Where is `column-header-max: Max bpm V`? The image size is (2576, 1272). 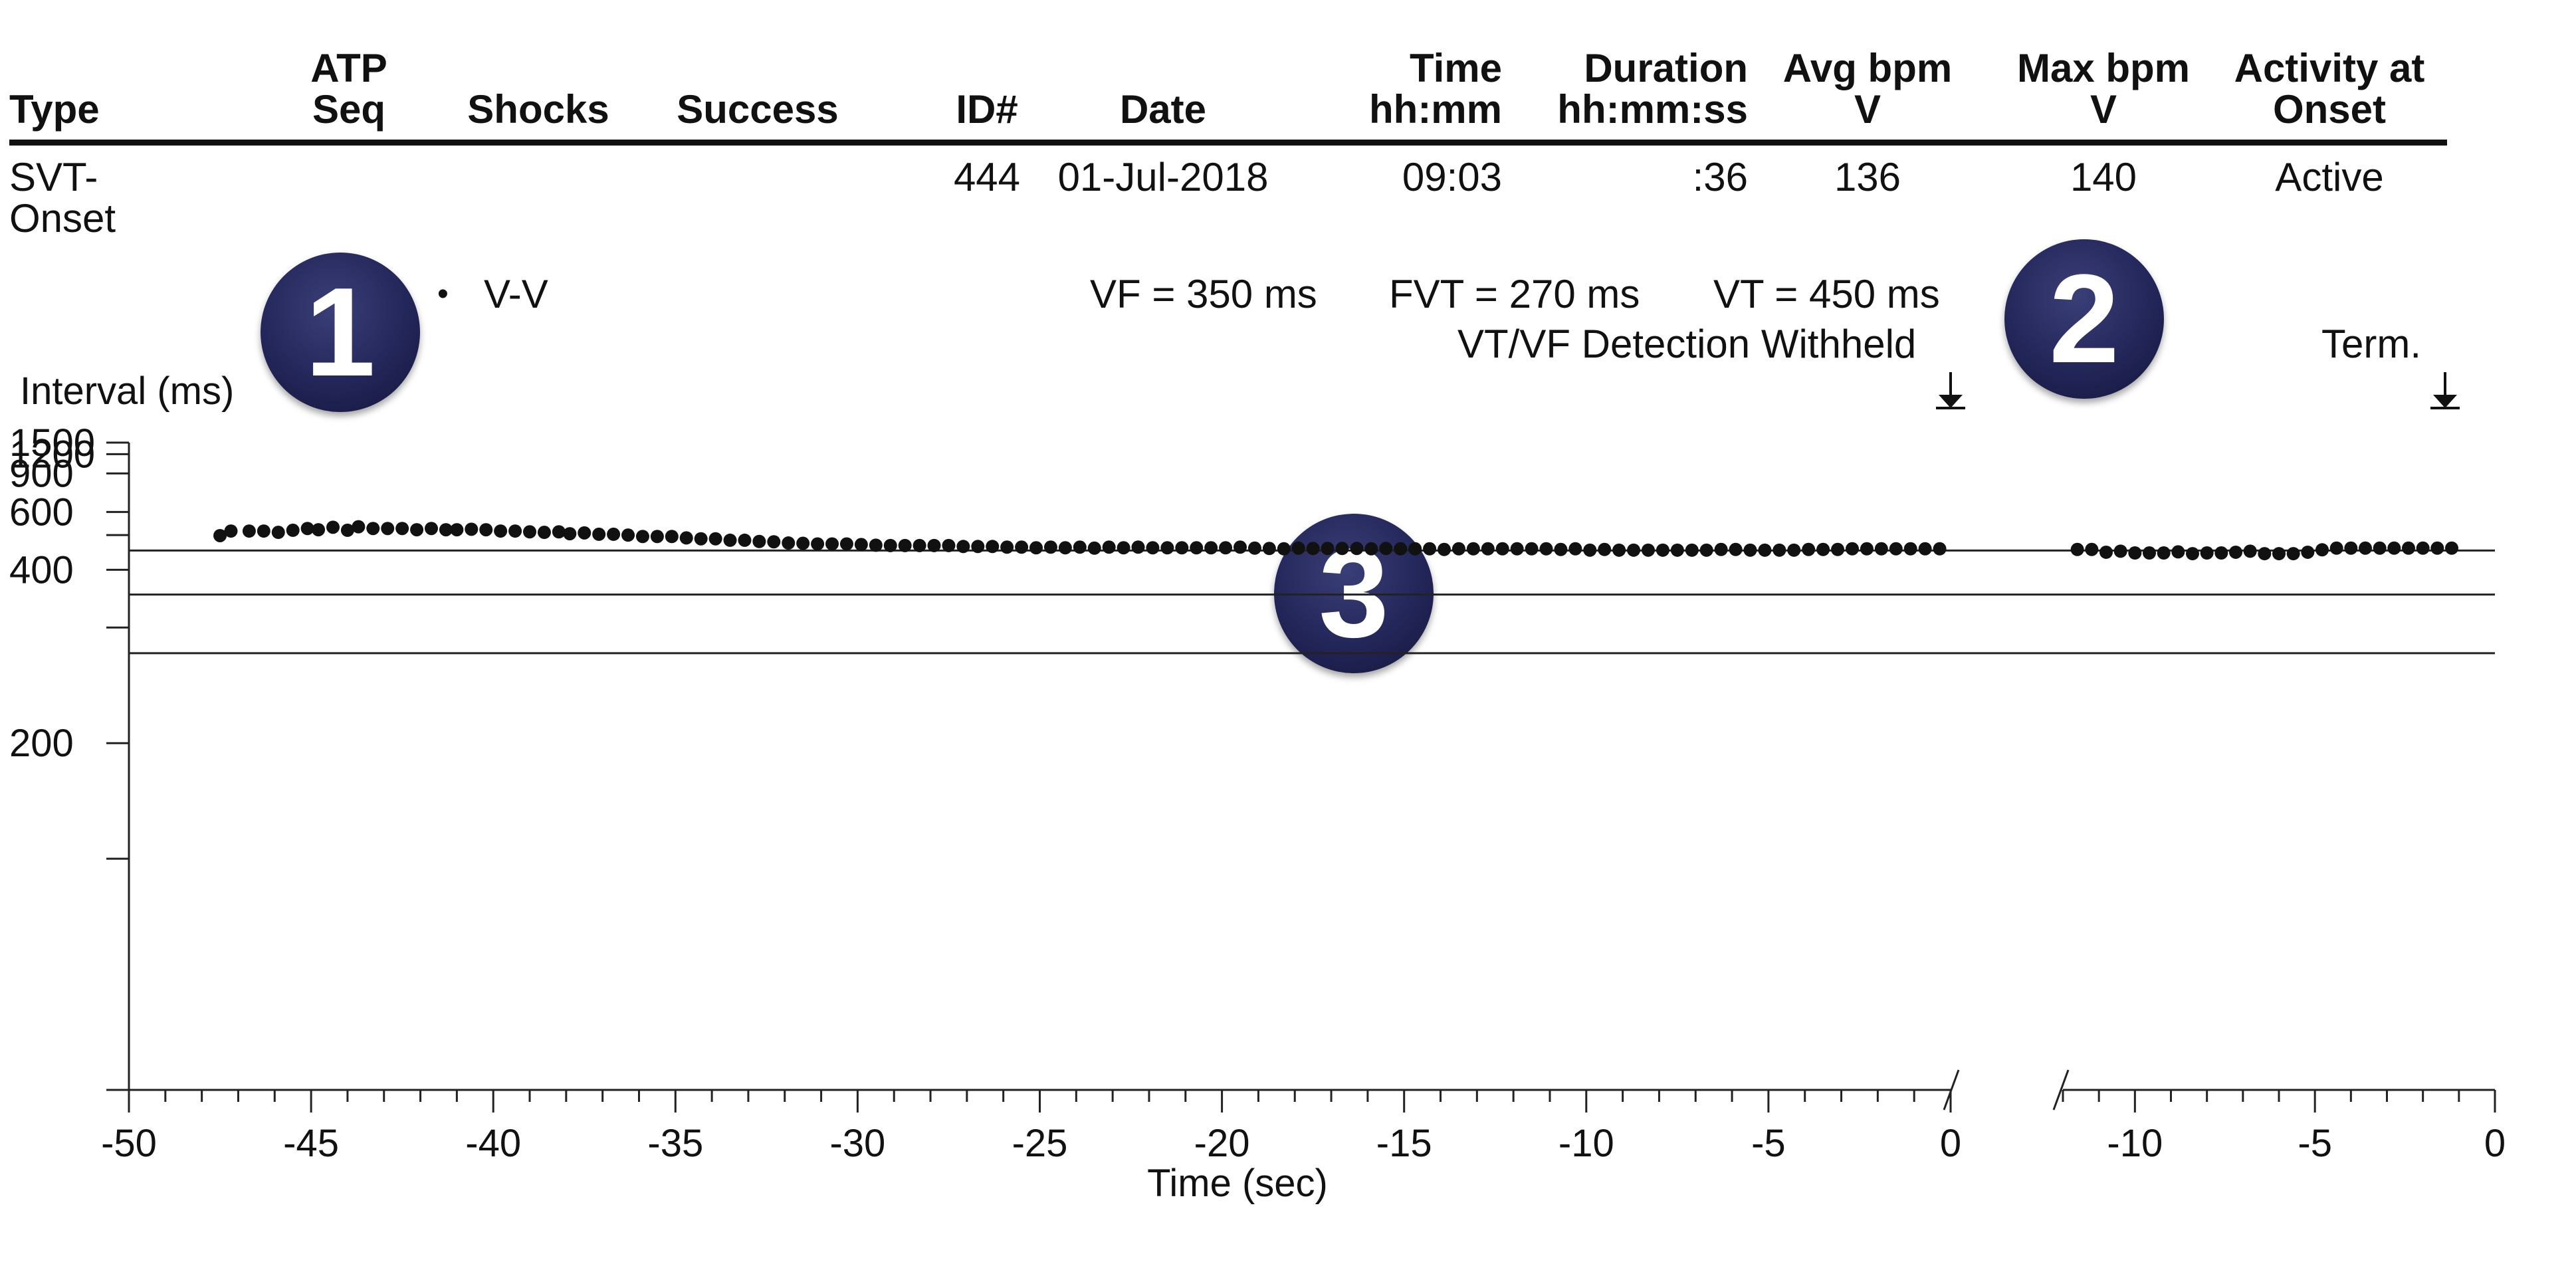 column-header-max: Max bpm V is located at coordinates (2103, 89).